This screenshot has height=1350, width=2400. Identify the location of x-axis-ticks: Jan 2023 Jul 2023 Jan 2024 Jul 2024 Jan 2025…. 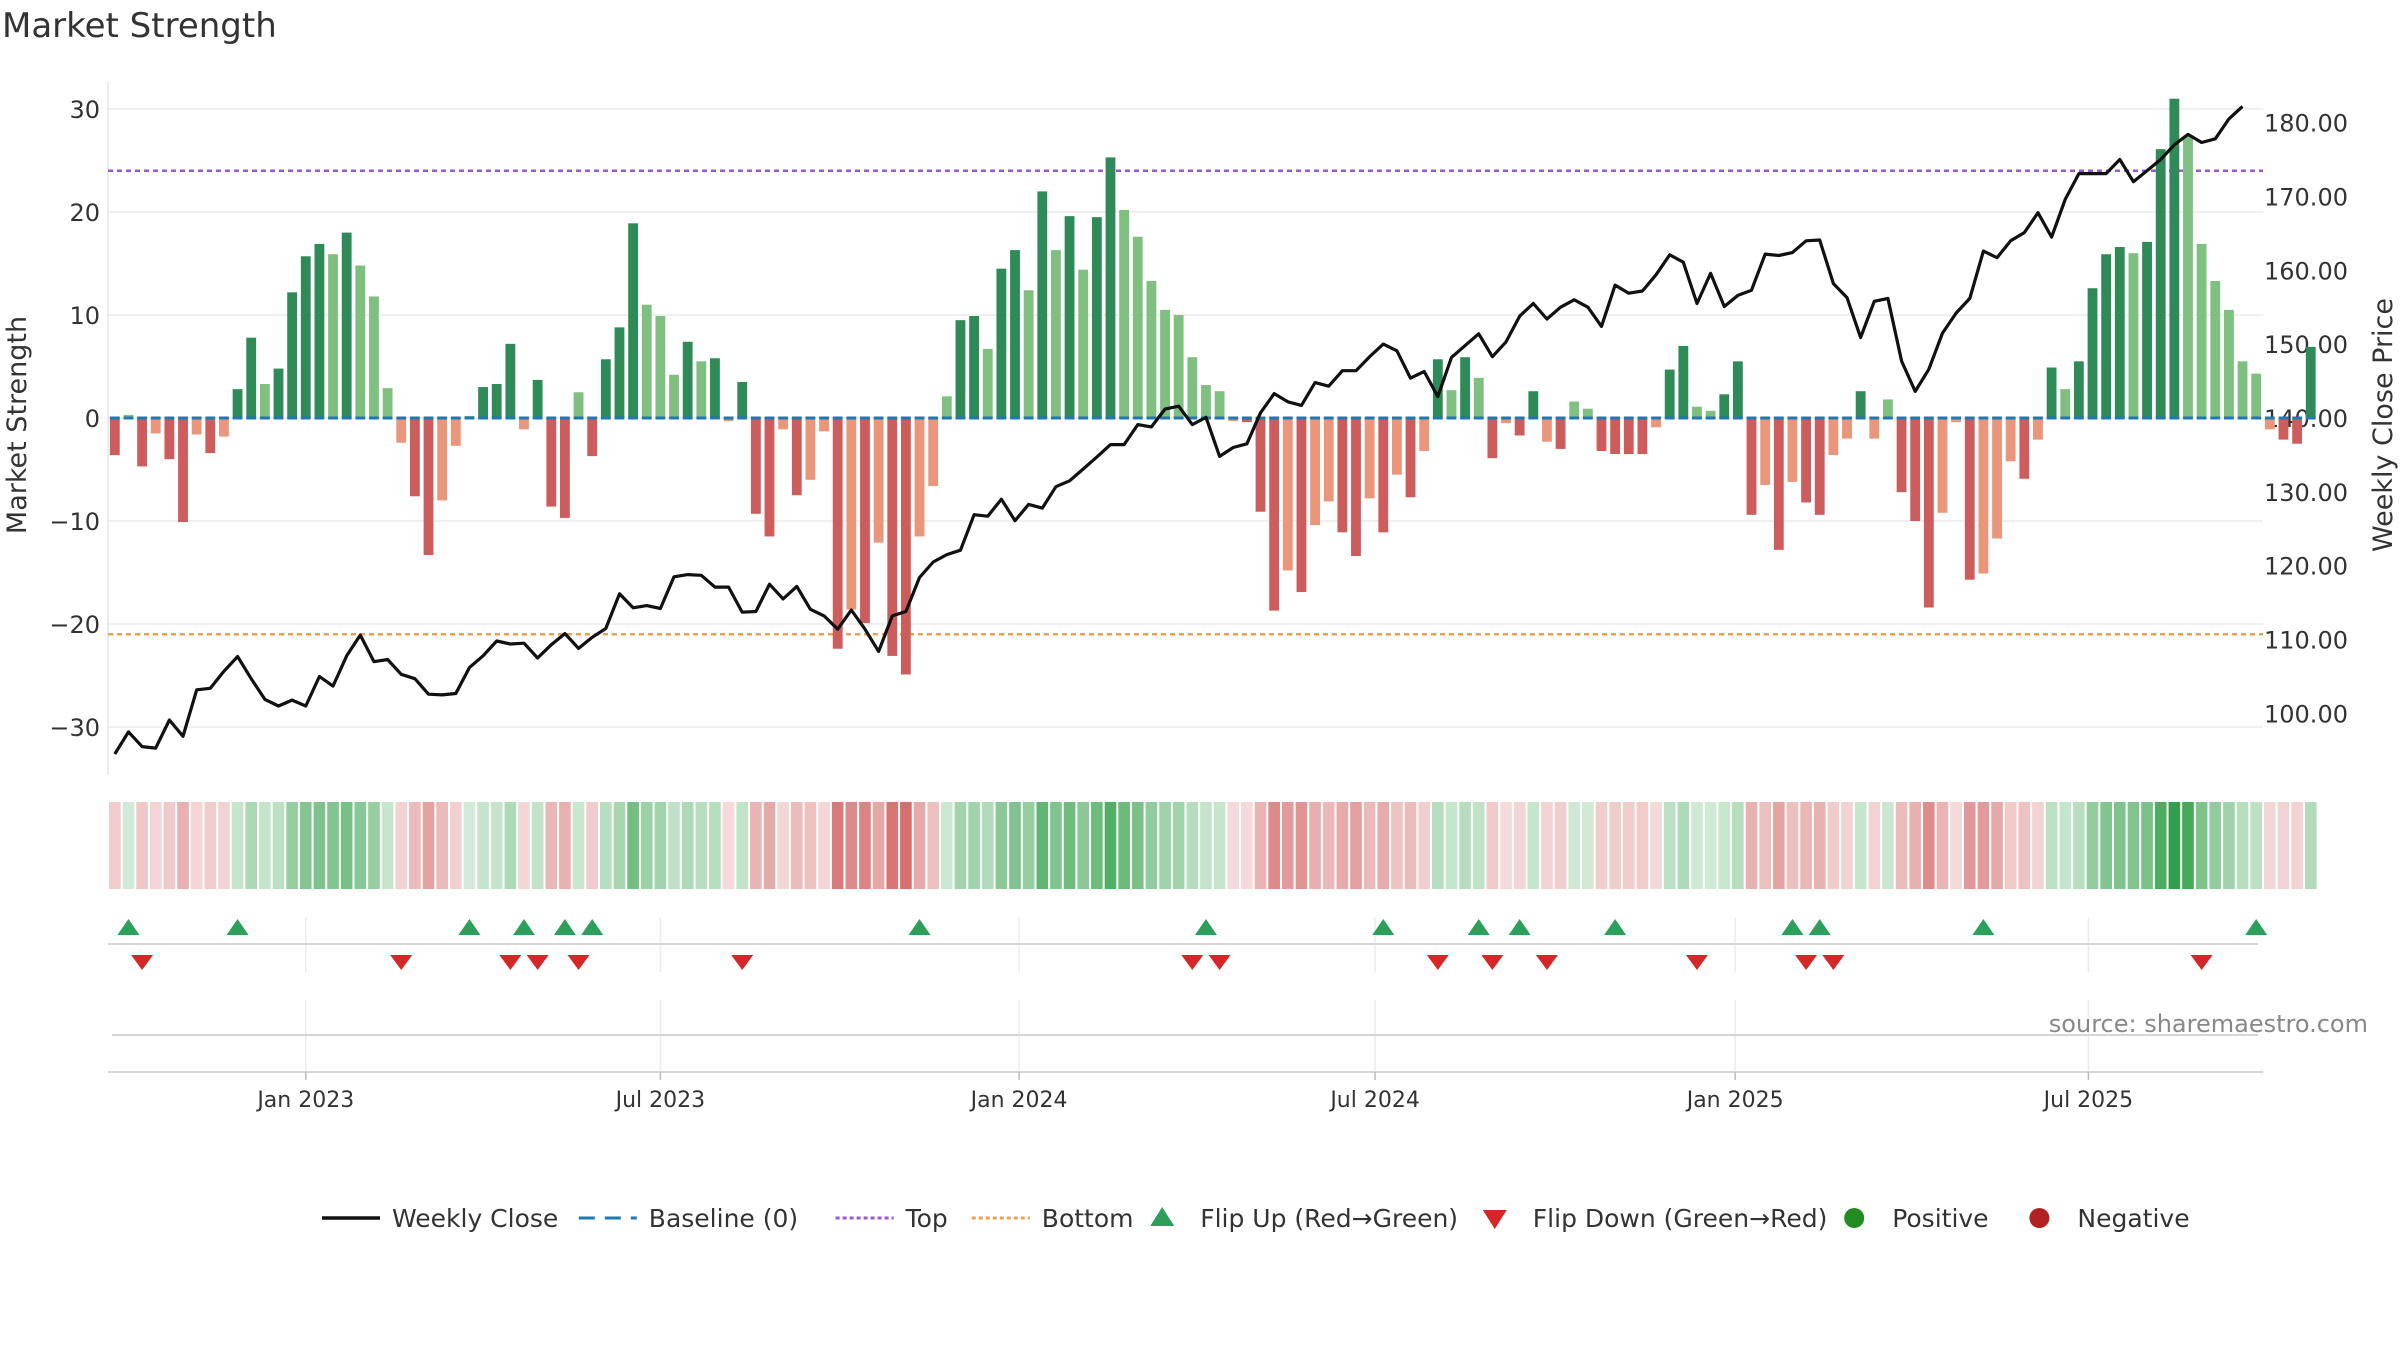
(1194, 1092).